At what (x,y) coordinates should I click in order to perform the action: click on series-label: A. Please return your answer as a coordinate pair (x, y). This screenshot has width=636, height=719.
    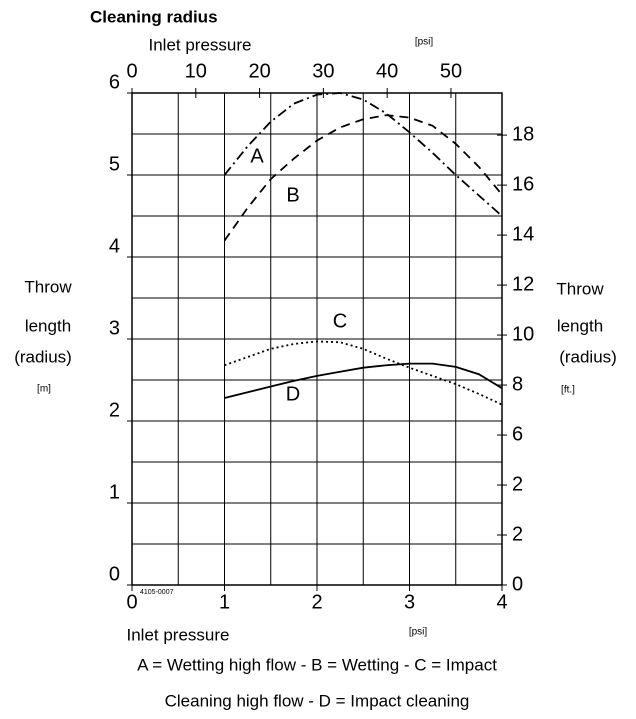
    Looking at the image, I should click on (257, 156).